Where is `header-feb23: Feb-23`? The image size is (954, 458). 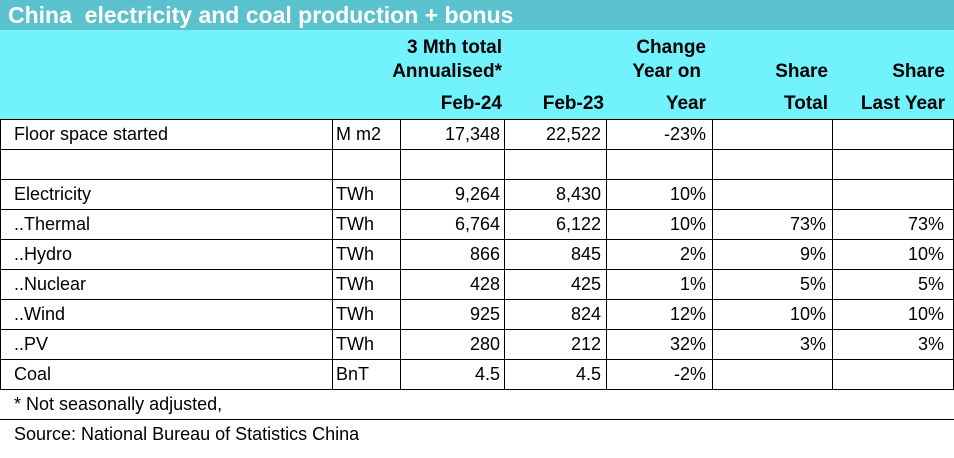
header-feb23: Feb-23 is located at coordinates (573, 103).